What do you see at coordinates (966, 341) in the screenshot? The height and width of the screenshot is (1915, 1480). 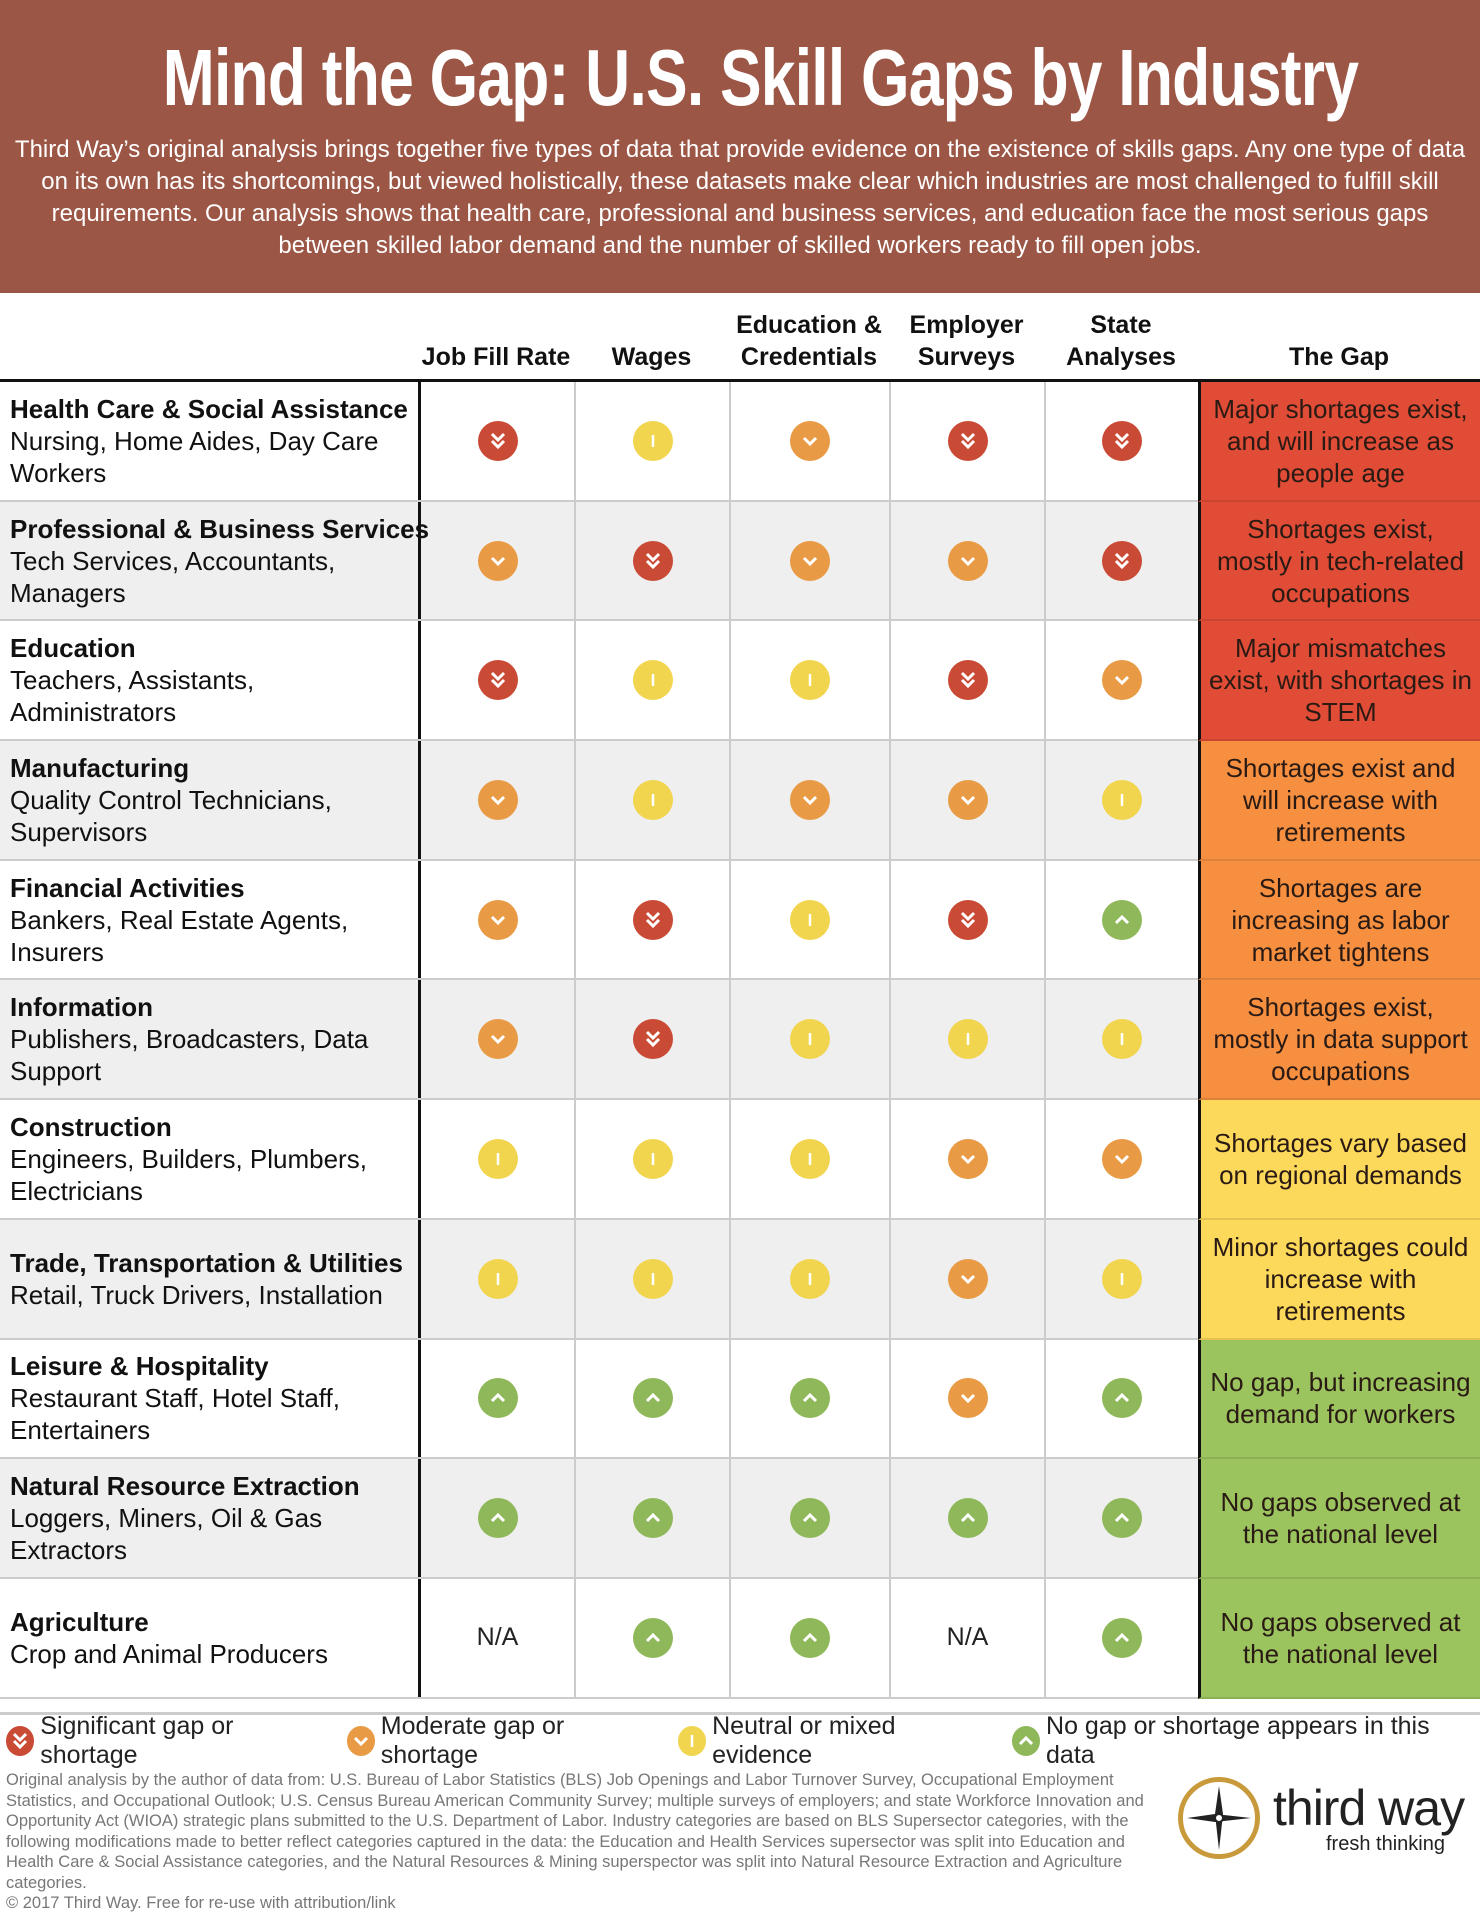 I see `column-header-employer-surveys: Employer Surveys` at bounding box center [966, 341].